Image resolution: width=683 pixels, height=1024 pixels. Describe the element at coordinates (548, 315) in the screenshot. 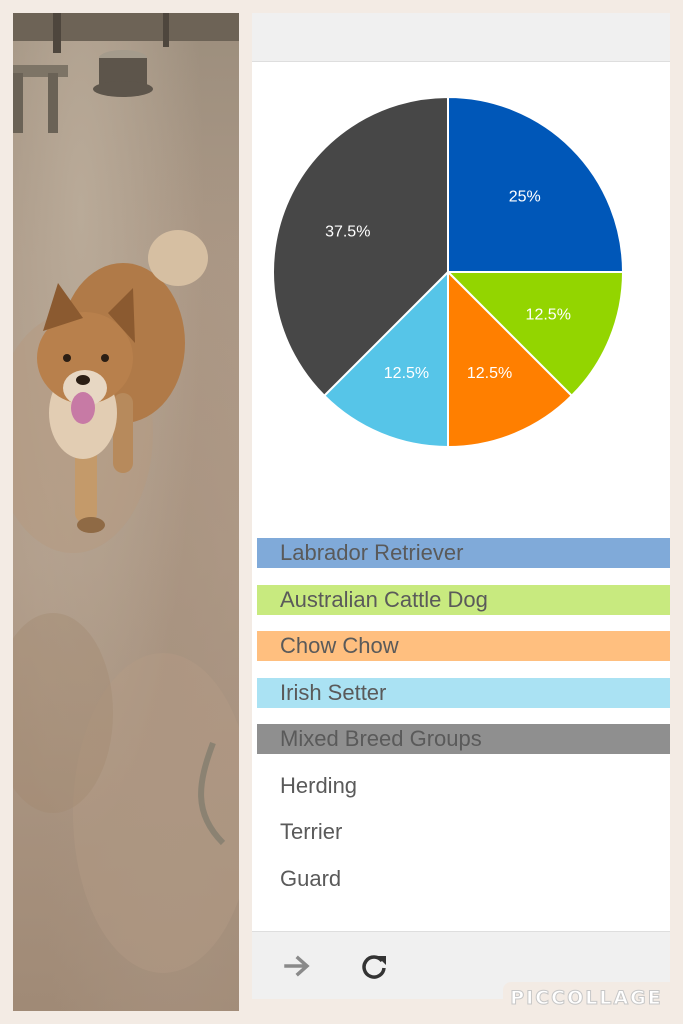

I see `pie-slice-label-1: 12.5%` at that location.